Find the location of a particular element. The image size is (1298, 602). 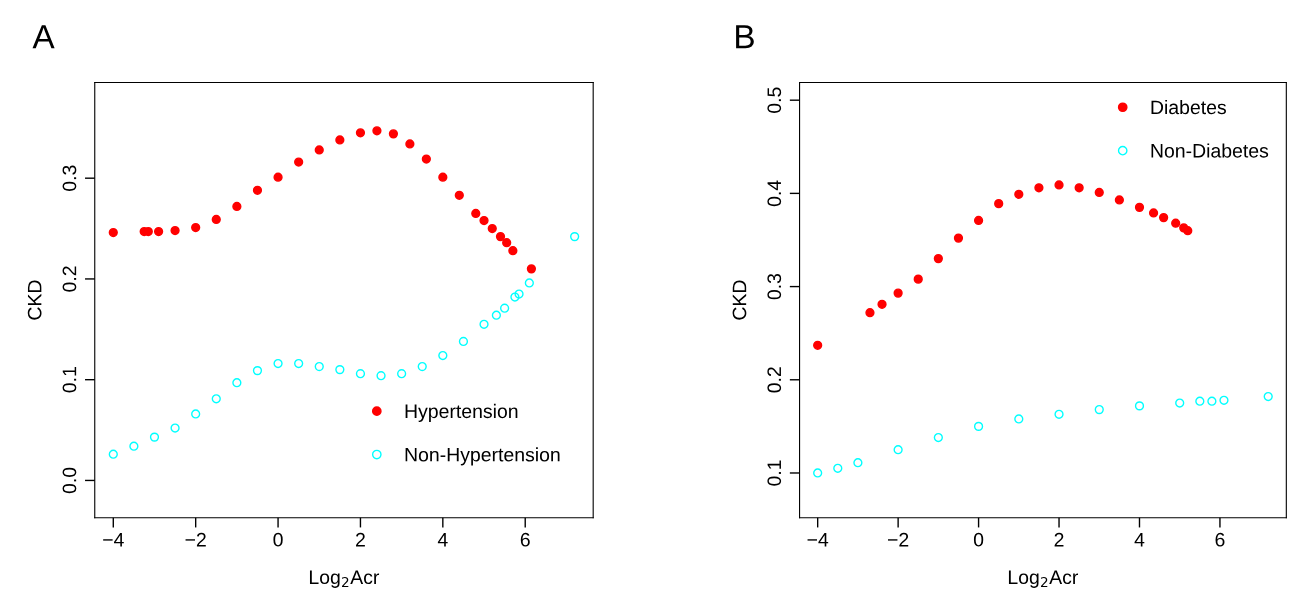

legend-label: Hypertension is located at coordinates (461, 412).